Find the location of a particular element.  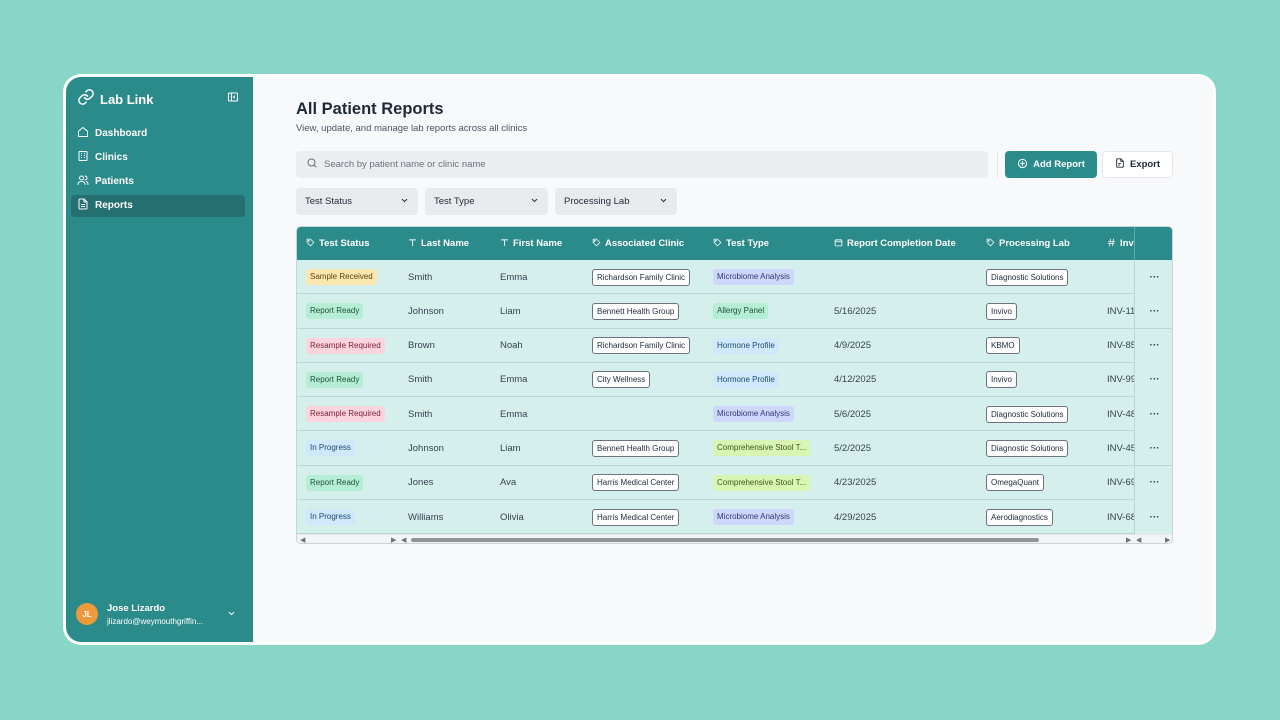

table-cell: 5/2/2025 is located at coordinates (852, 448).